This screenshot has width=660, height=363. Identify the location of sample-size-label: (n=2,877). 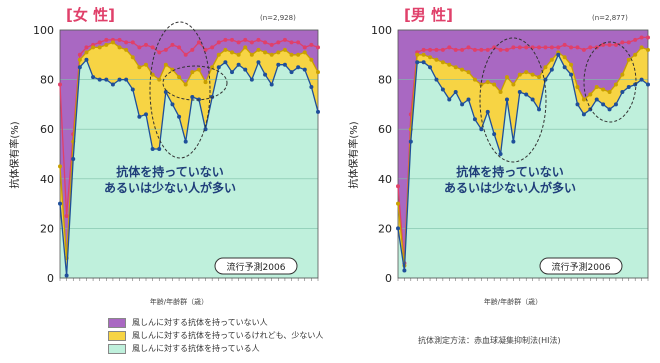
(610, 18).